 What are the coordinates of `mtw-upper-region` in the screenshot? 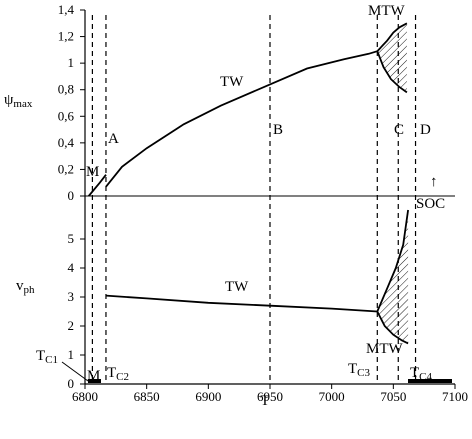 It's located at (392, 58).